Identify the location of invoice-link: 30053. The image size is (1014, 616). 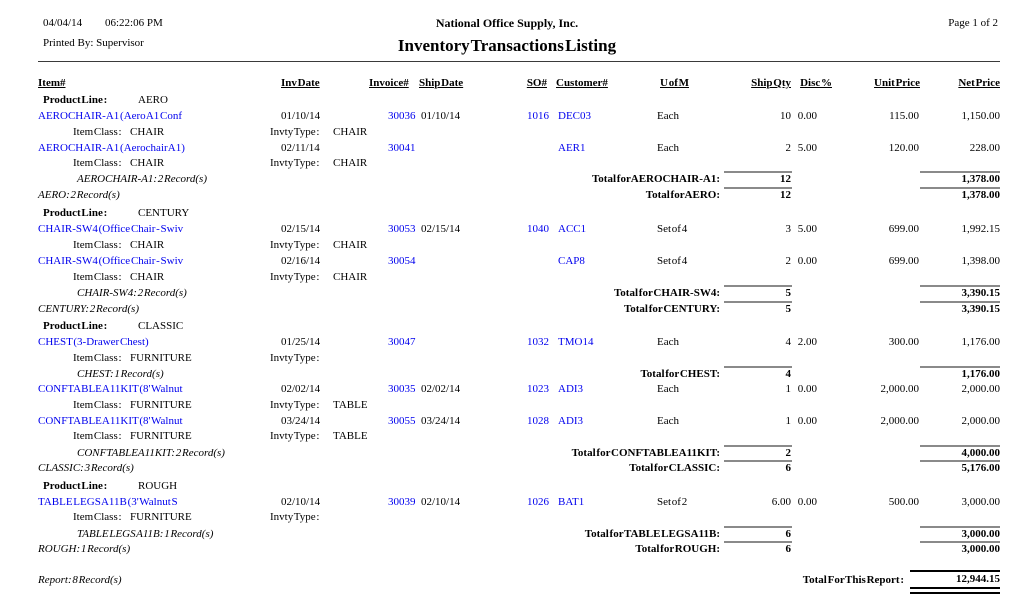
(402, 229).